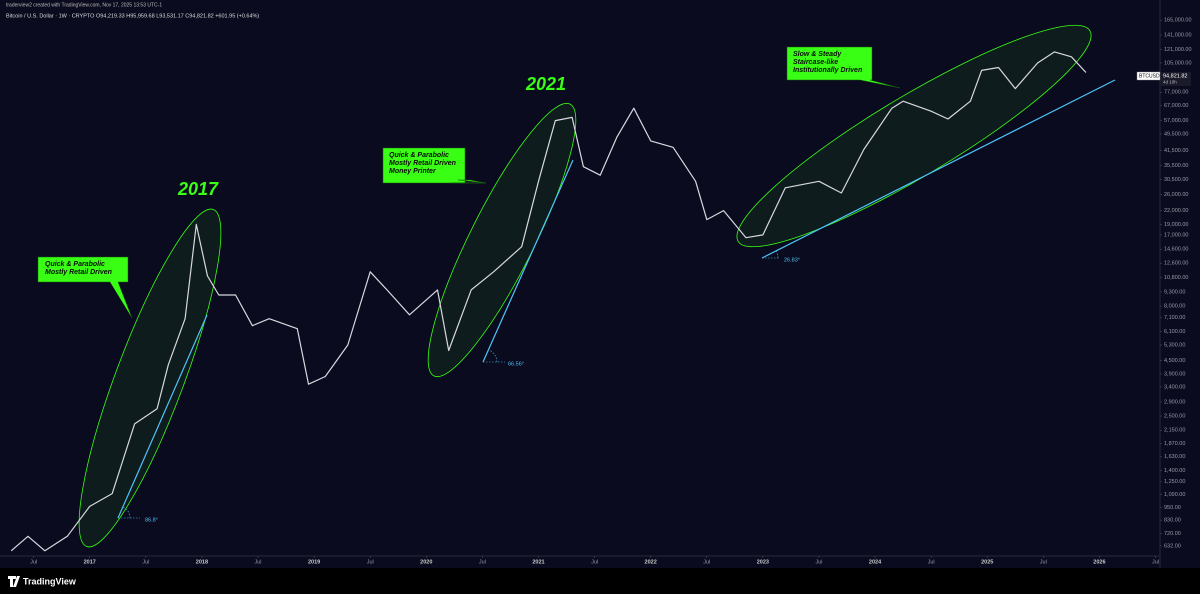  I want to click on y-tick-label: 41,500.00, so click(1176, 151).